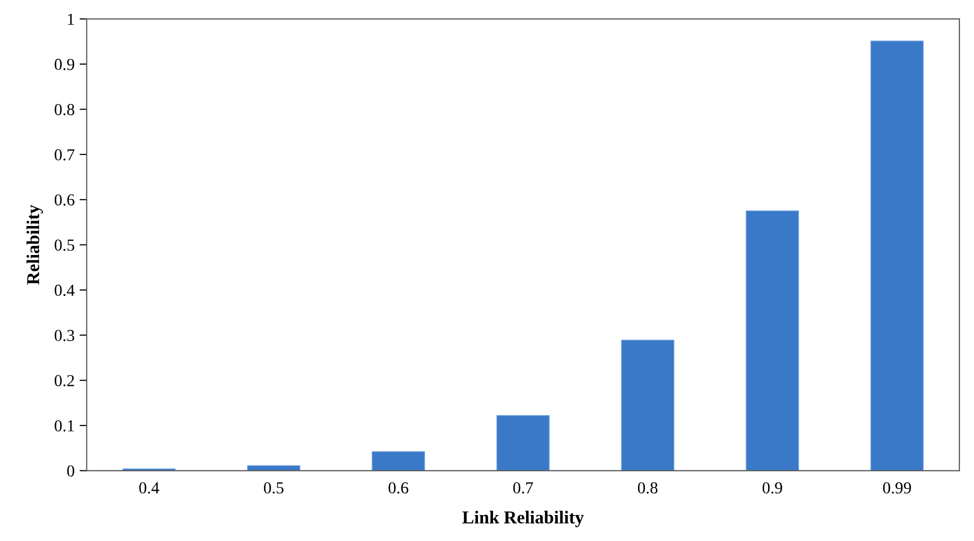  I want to click on x-axis-title: Link Reliability, so click(523, 519).